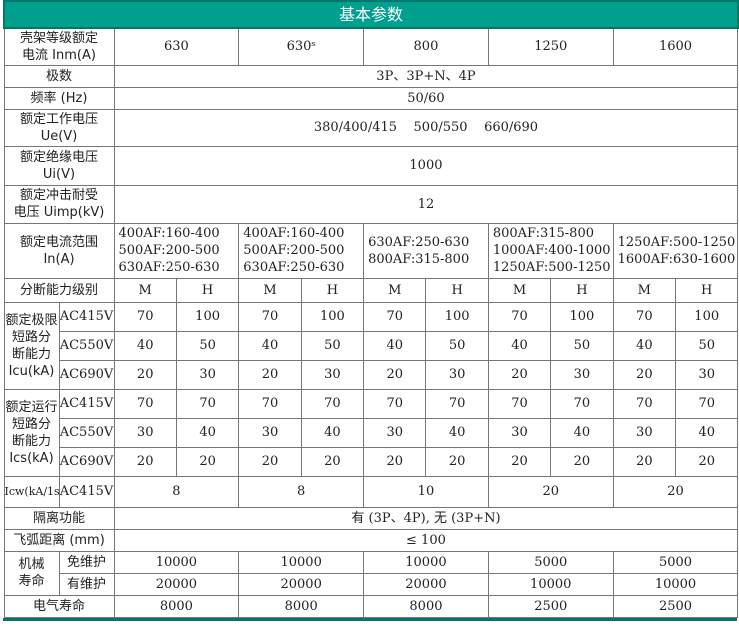  I want to click on value-cell: 1000, so click(426, 165).